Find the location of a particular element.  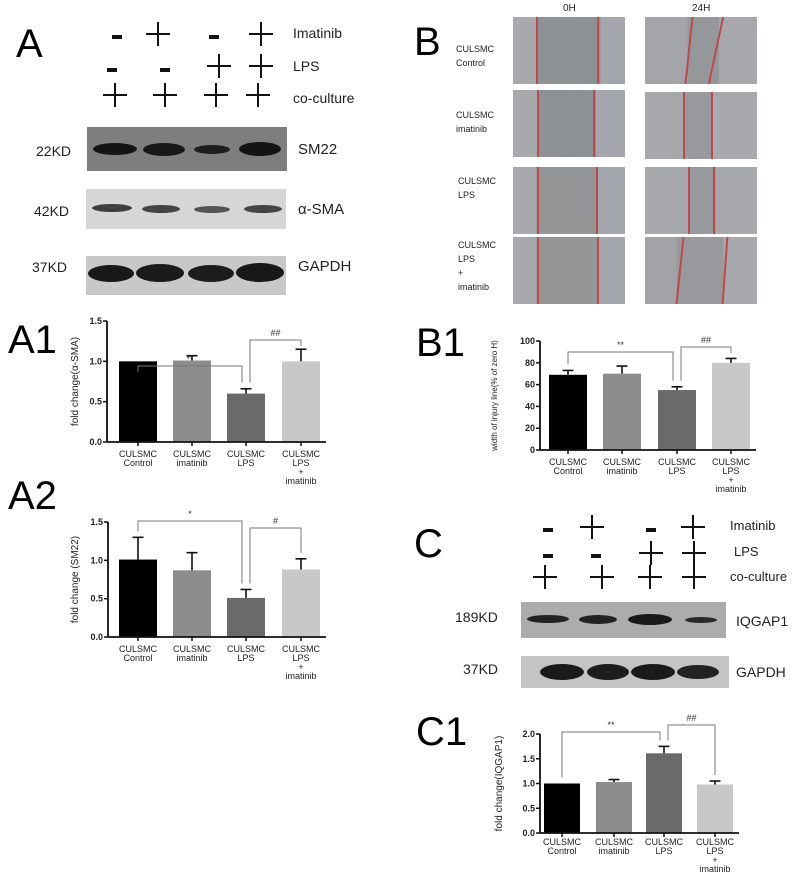

c-lane3-imatinib-minus-icon is located at coordinates (651, 530).